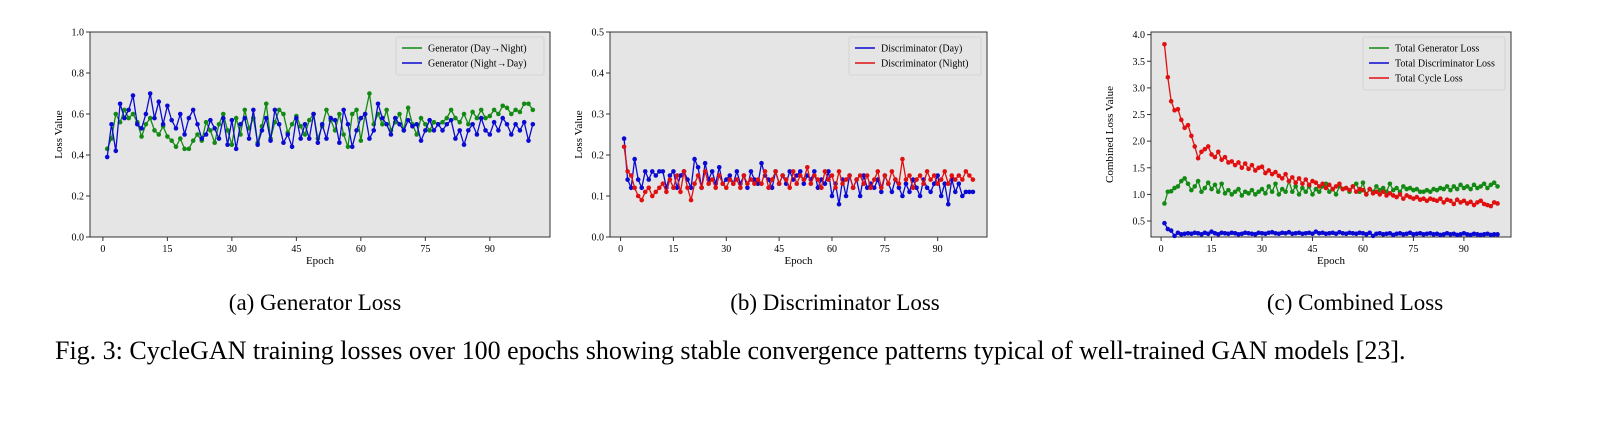 This screenshot has width=1622, height=441. I want to click on x-tick-label: 75, so click(1413, 249).